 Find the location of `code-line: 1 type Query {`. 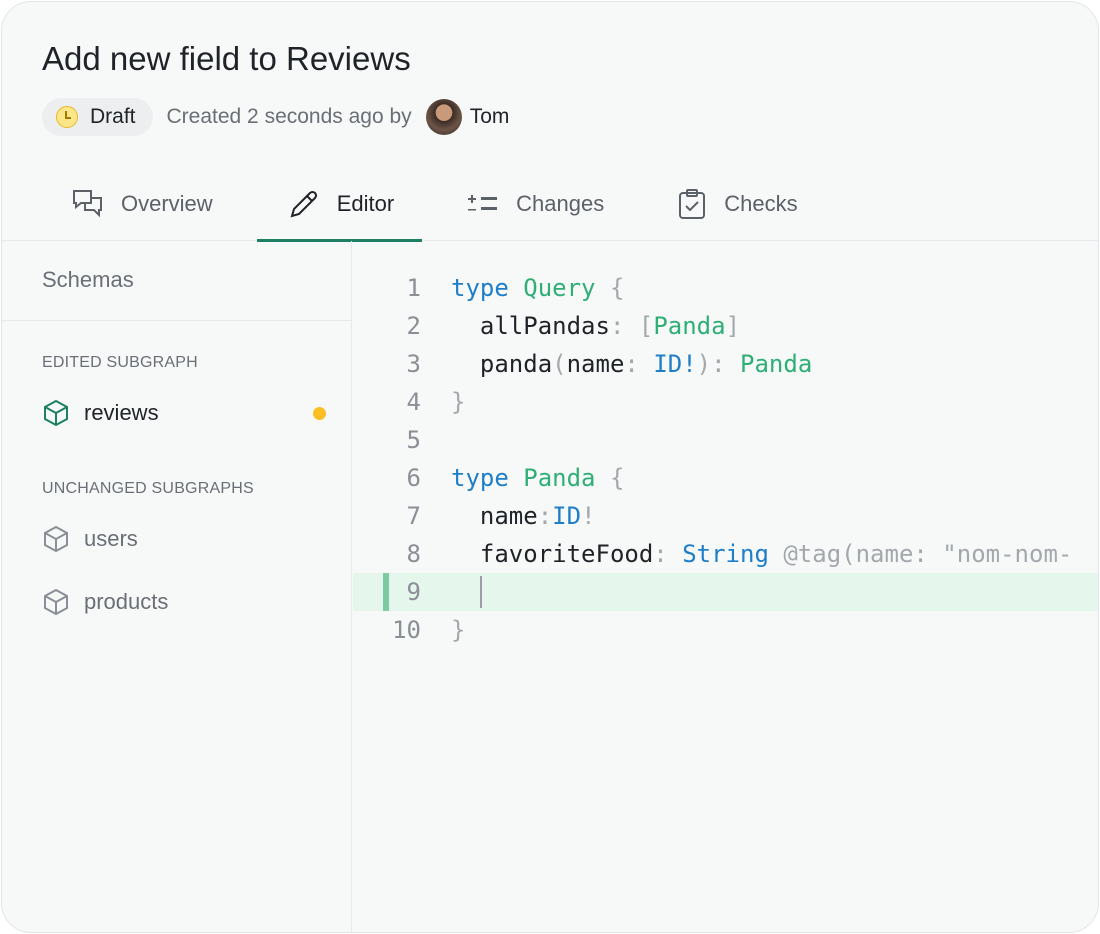

code-line: 1 type Query { is located at coordinates (725, 288).